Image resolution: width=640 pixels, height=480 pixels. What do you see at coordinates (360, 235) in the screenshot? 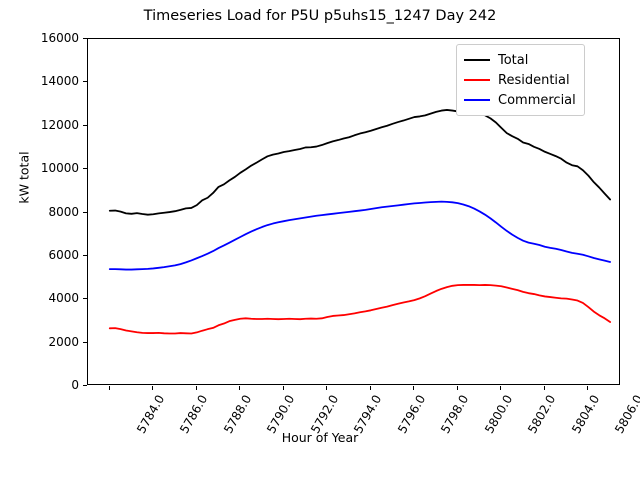
I see `series-line-commercial` at bounding box center [360, 235].